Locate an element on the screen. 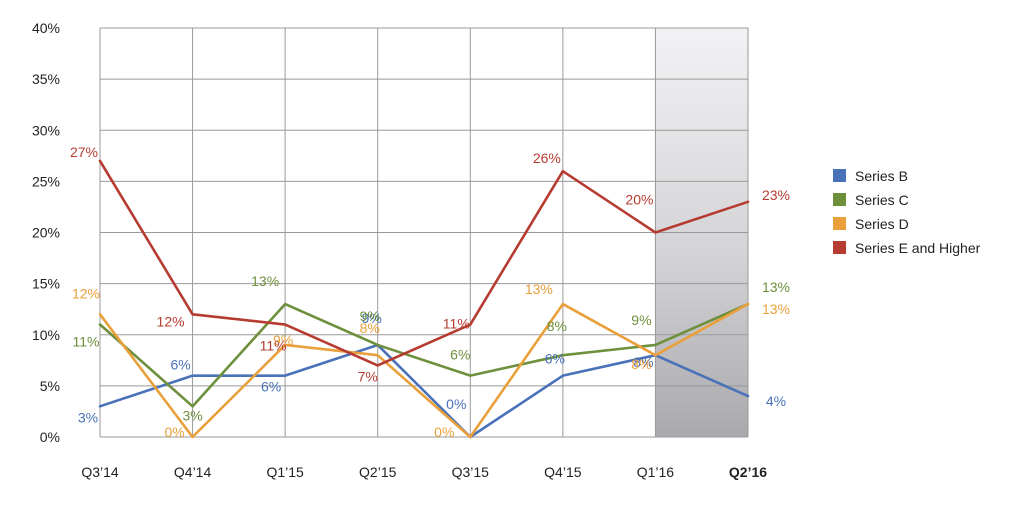 The height and width of the screenshot is (507, 1014). x-tick-label: Q3’14 is located at coordinates (100, 472).